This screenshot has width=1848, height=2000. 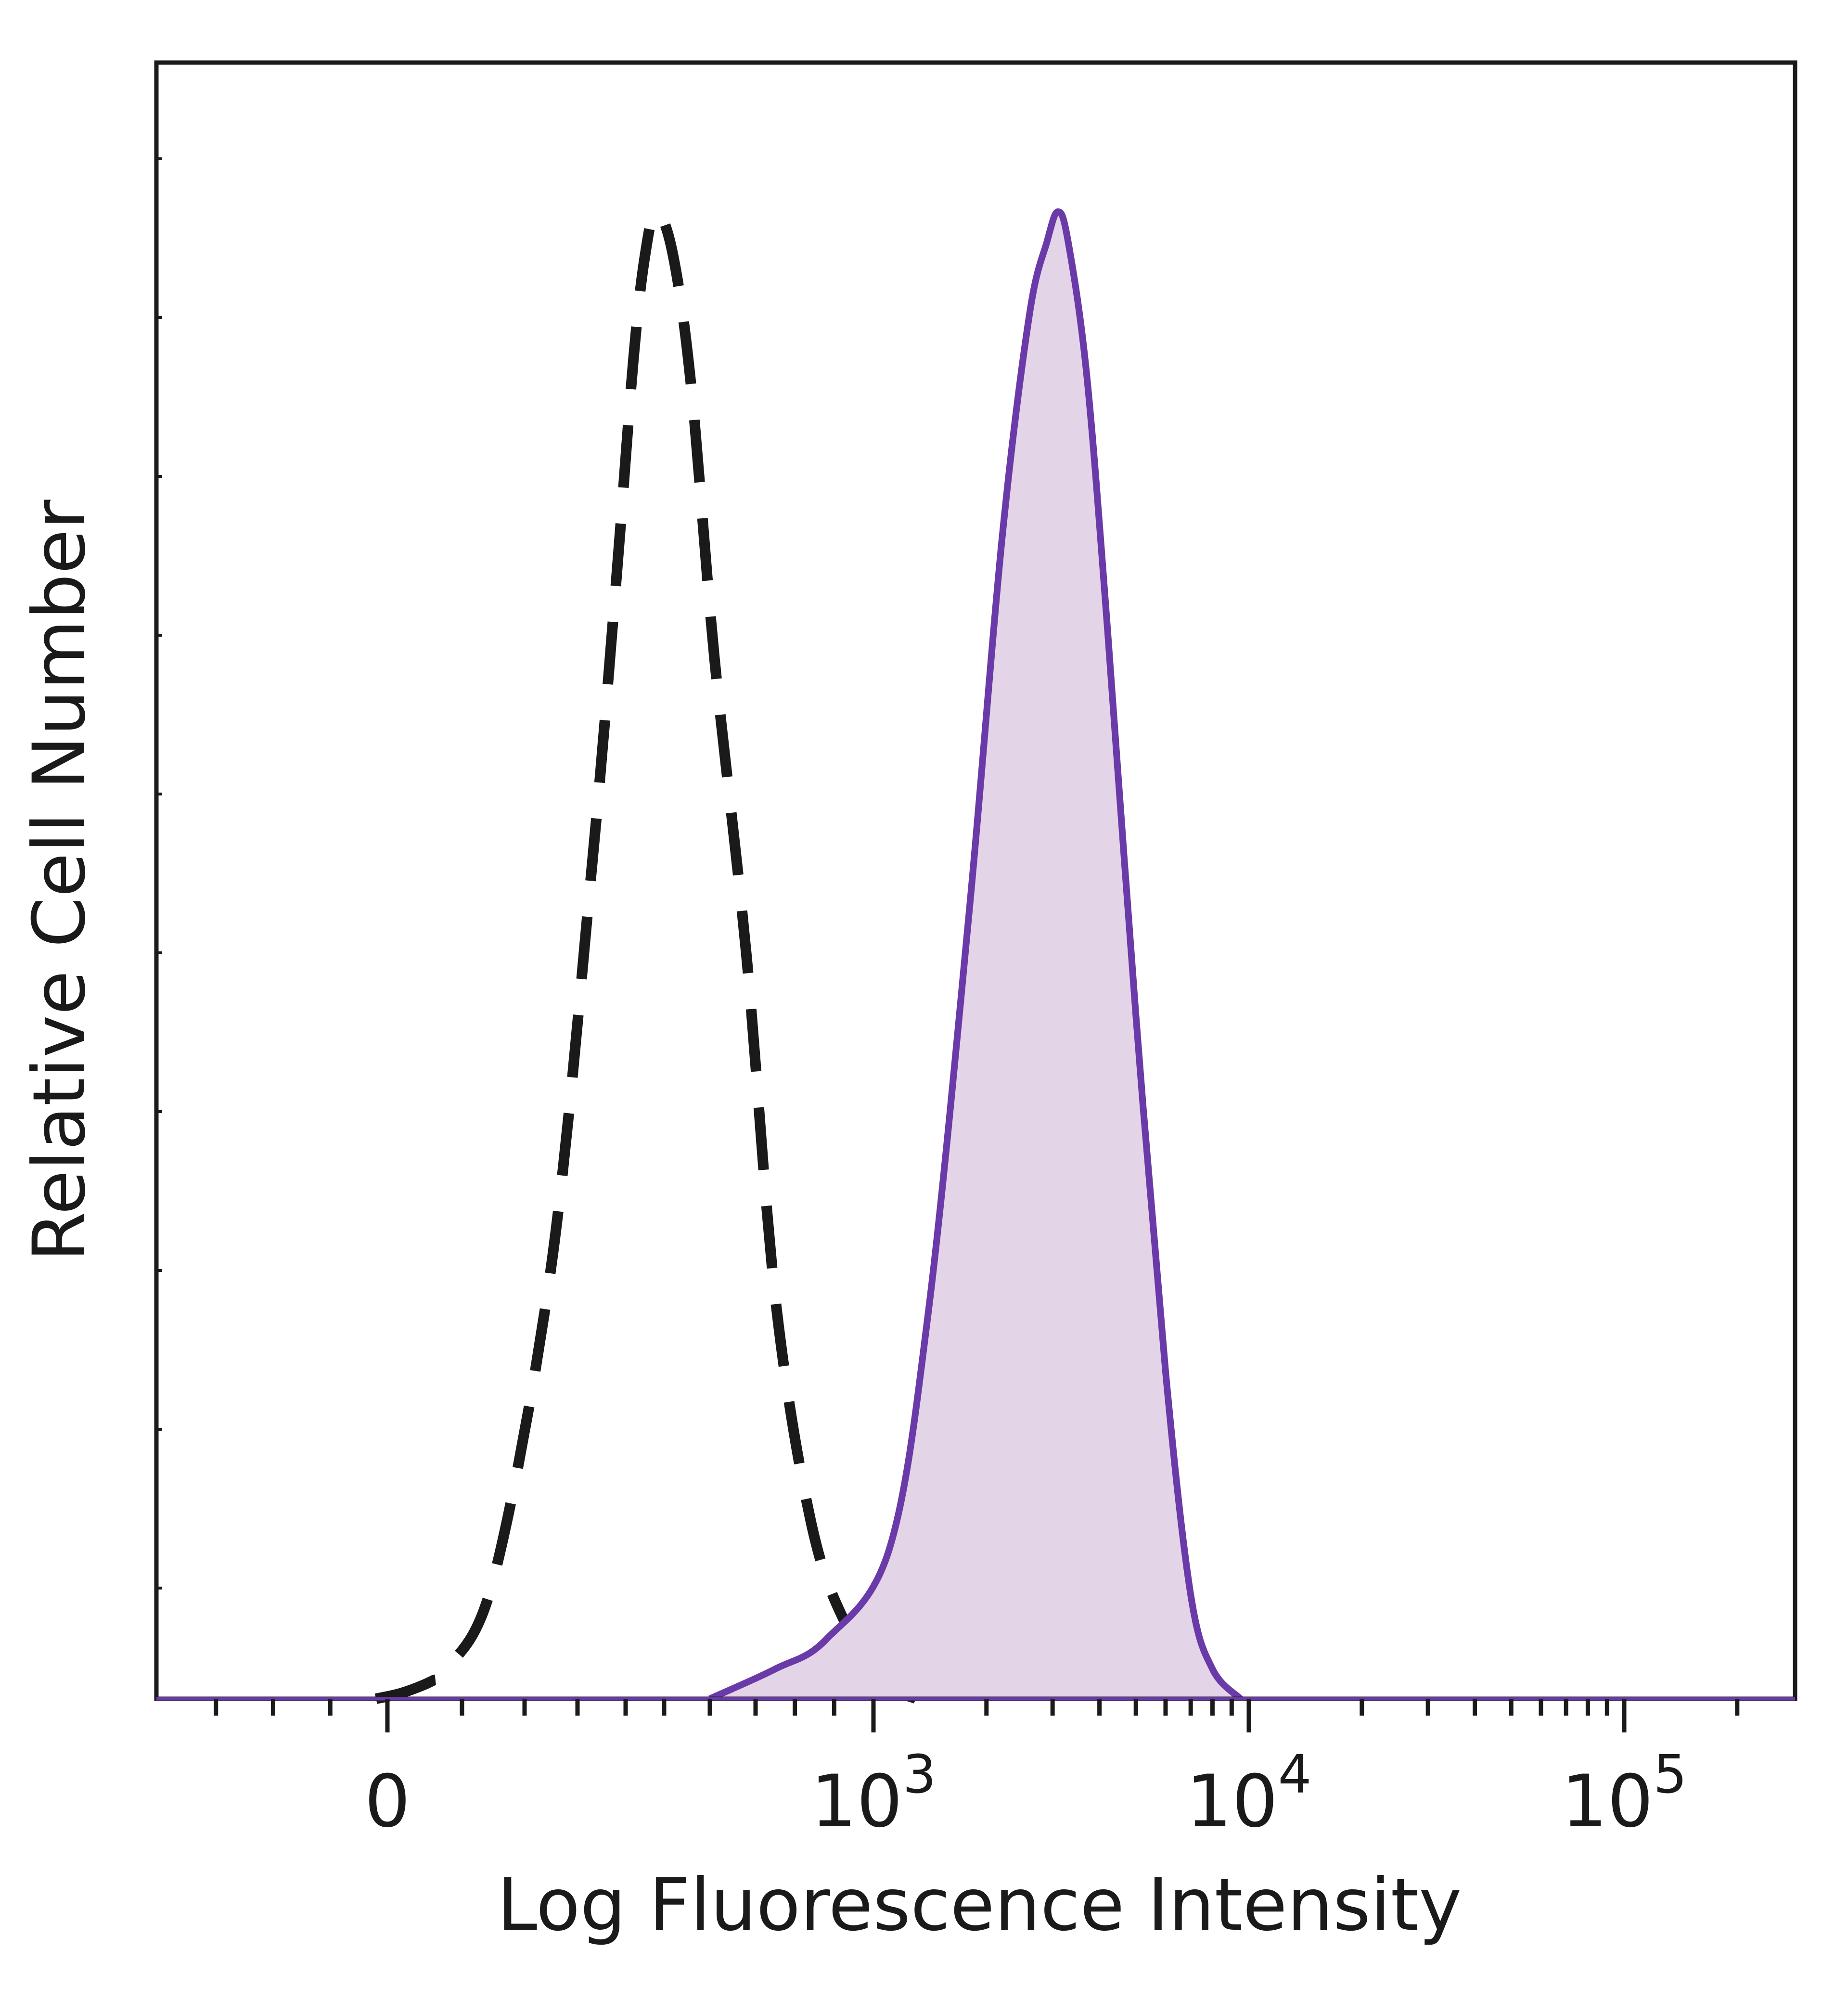 I want to click on x-tick-label: 10⁵, so click(x=1624, y=1794).